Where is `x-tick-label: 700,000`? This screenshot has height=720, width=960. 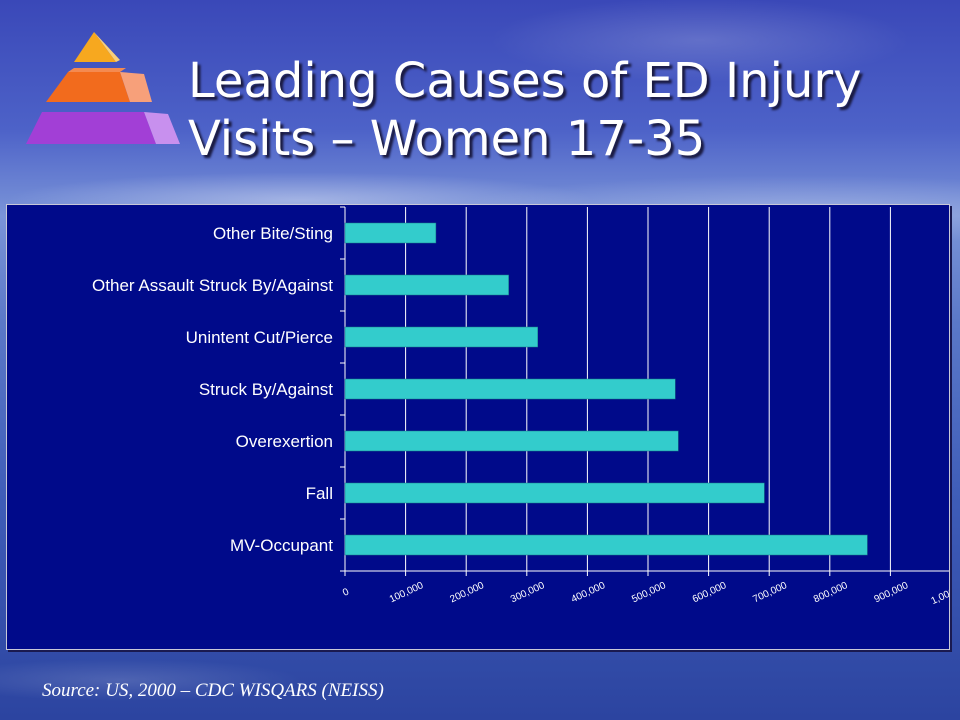
x-tick-label: 700,000 is located at coordinates (770, 592).